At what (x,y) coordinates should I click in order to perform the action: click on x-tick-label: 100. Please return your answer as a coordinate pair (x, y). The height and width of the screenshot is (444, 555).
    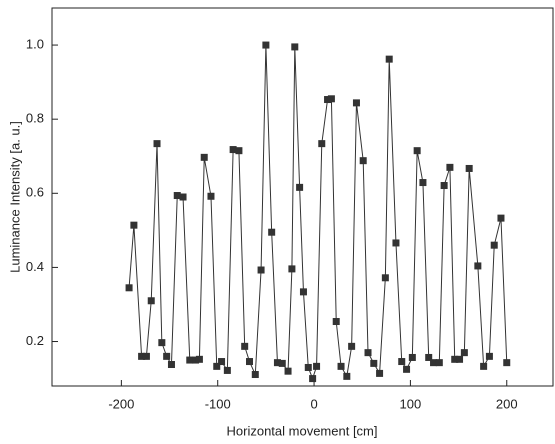
    Looking at the image, I should click on (411, 403).